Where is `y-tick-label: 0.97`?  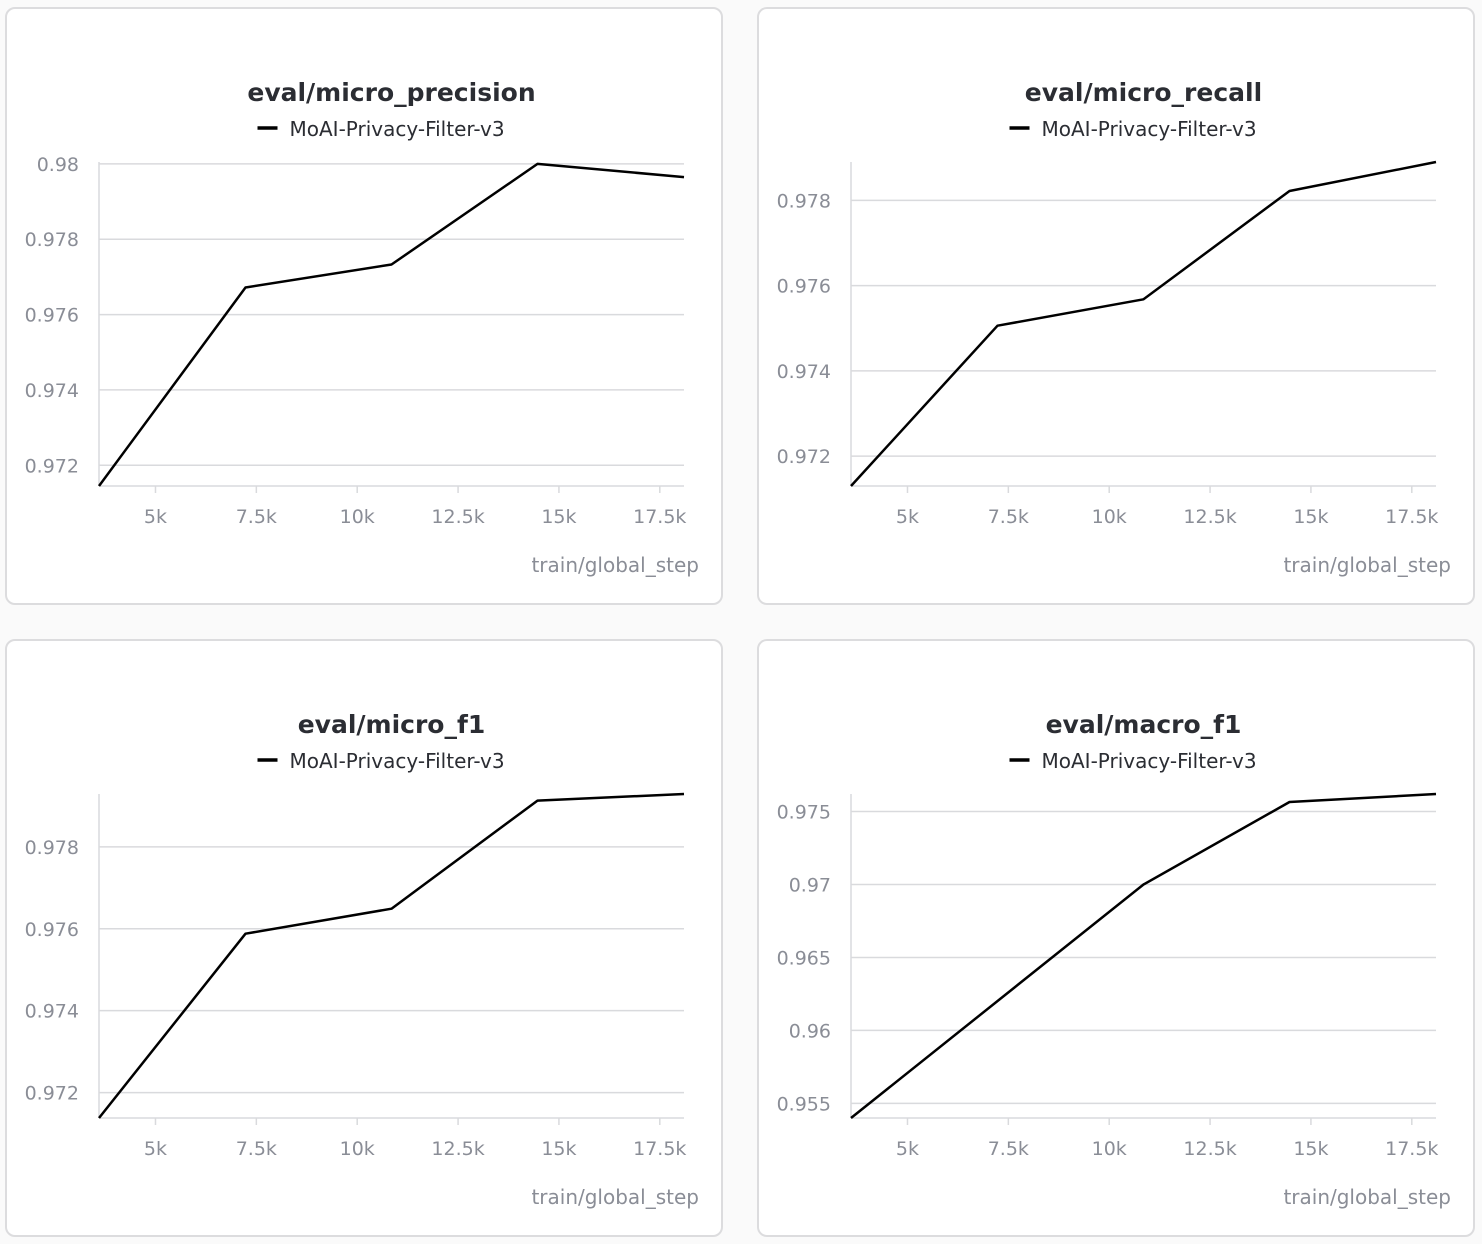
y-tick-label: 0.97 is located at coordinates (810, 885).